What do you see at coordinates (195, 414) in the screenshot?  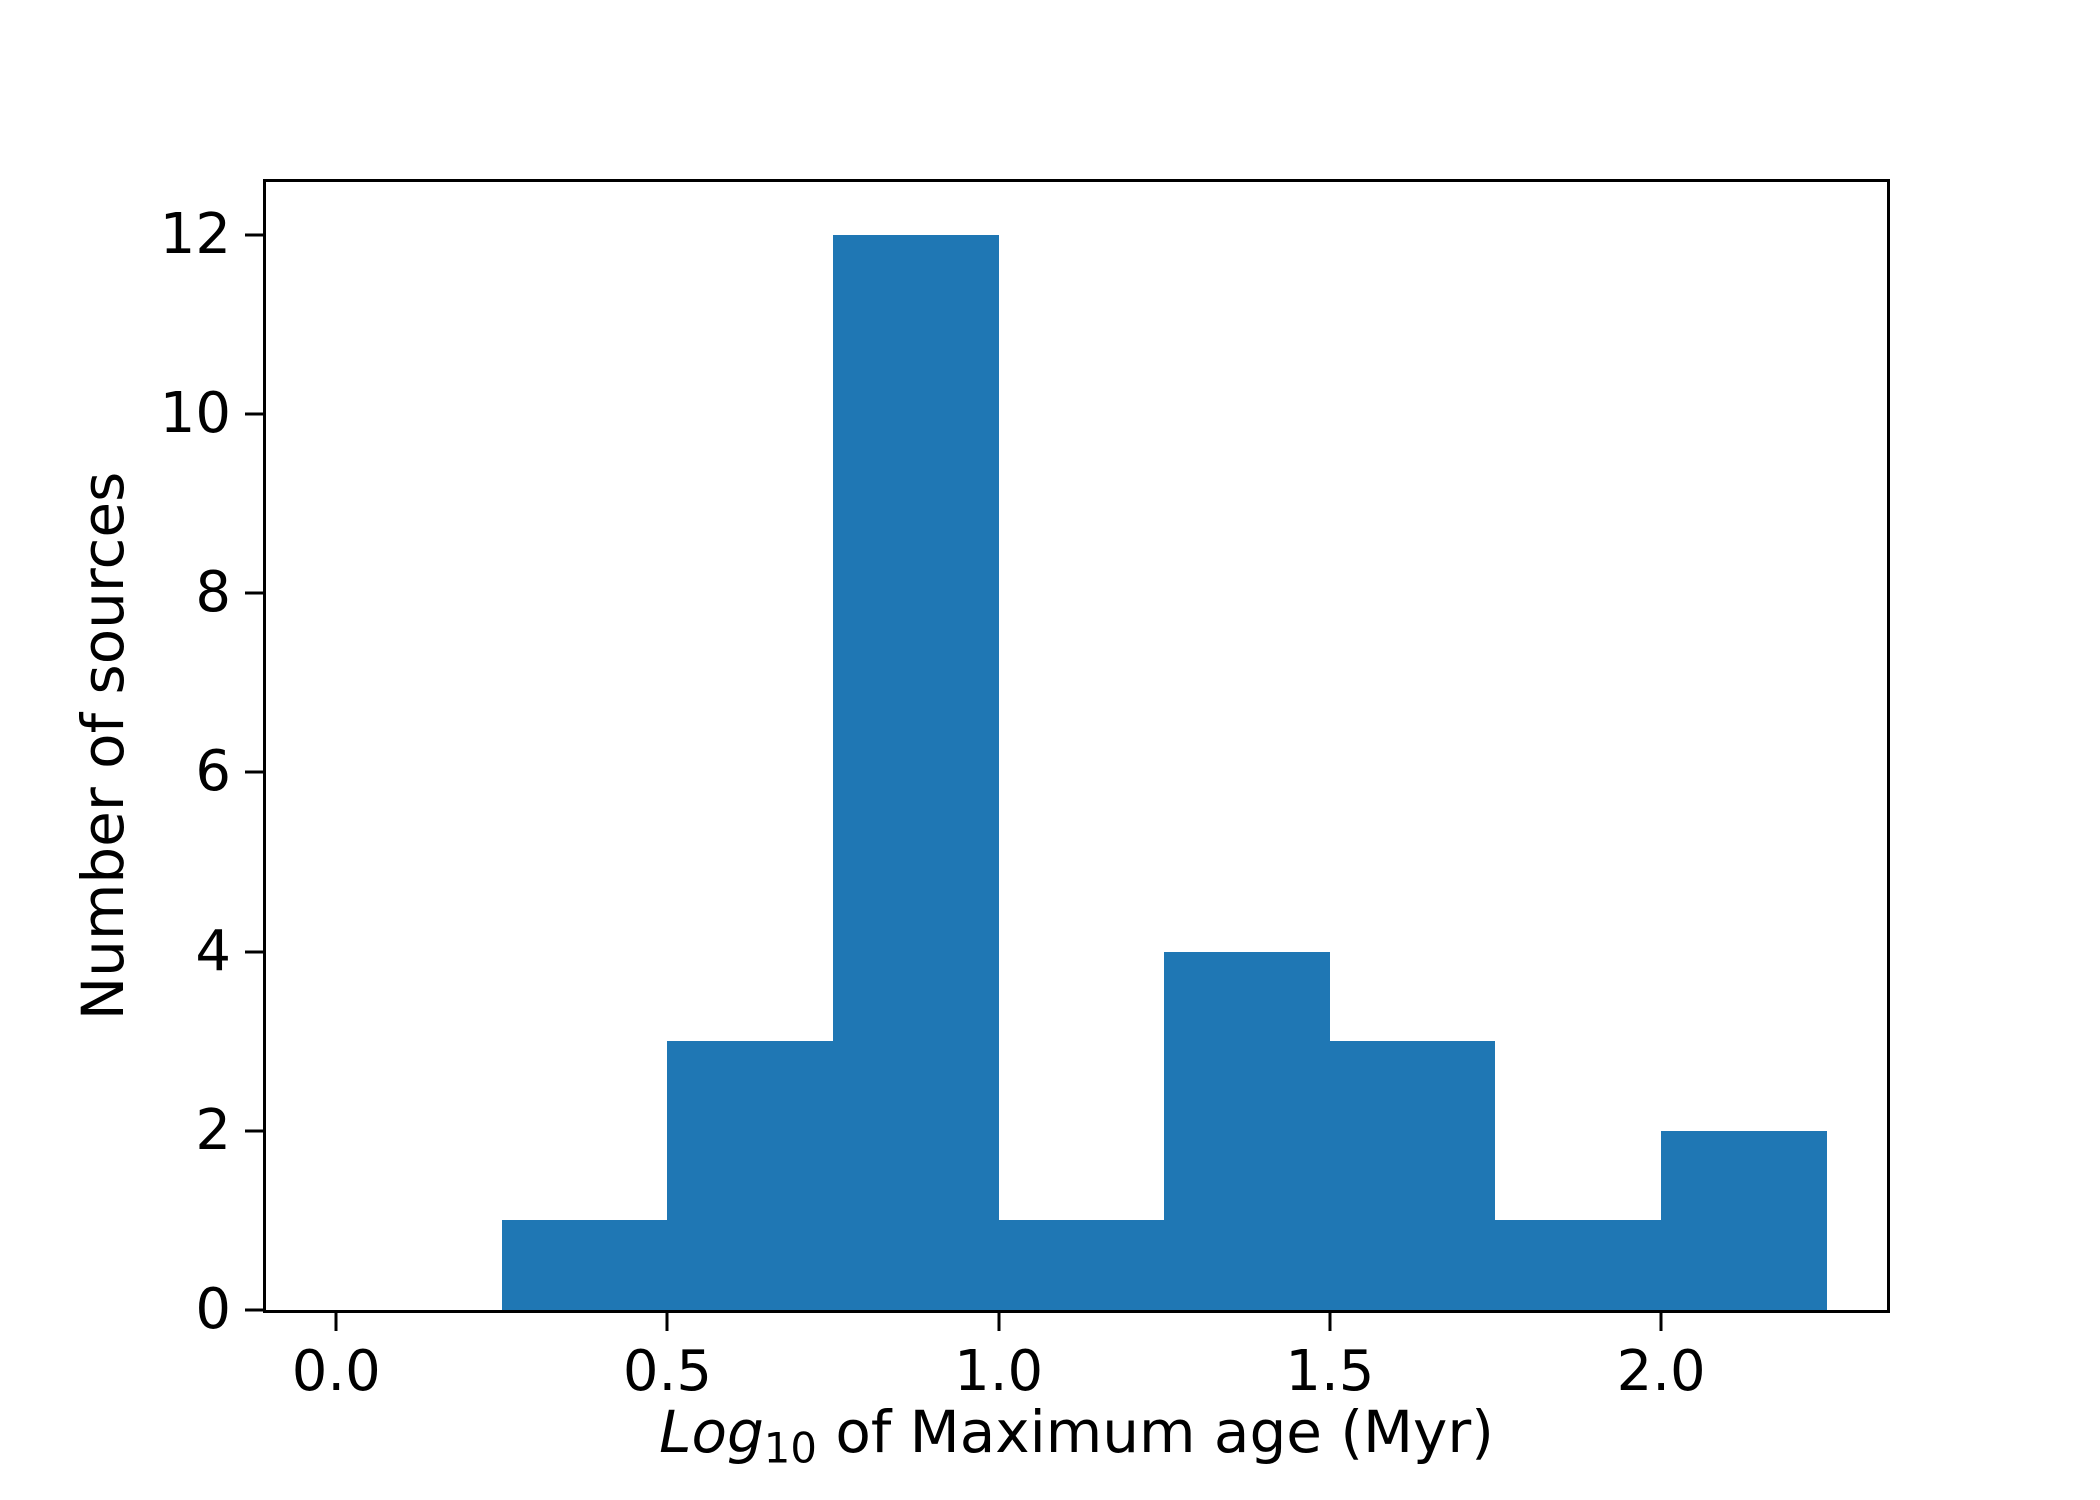 I see `y-tick-label: 10` at bounding box center [195, 414].